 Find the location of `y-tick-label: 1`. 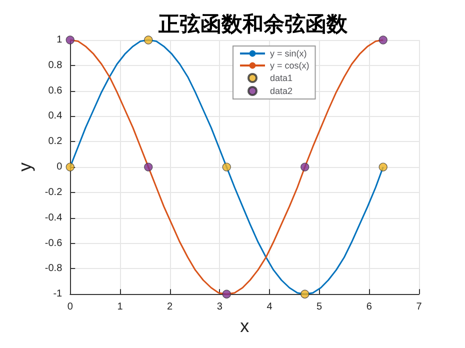

y-tick-label: 1 is located at coordinates (59, 40).